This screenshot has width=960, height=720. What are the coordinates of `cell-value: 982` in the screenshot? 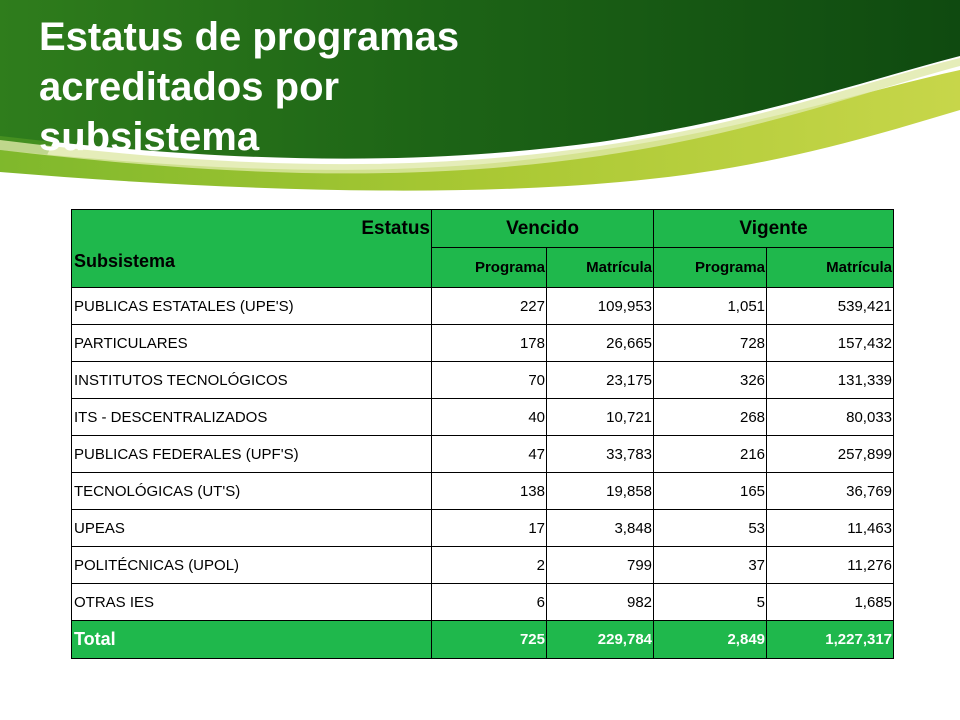 It's located at (600, 602).